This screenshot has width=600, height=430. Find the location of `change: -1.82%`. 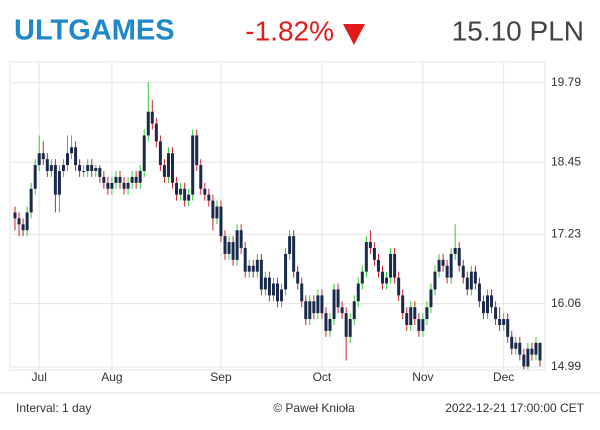

change: -1.82% is located at coordinates (289, 30).